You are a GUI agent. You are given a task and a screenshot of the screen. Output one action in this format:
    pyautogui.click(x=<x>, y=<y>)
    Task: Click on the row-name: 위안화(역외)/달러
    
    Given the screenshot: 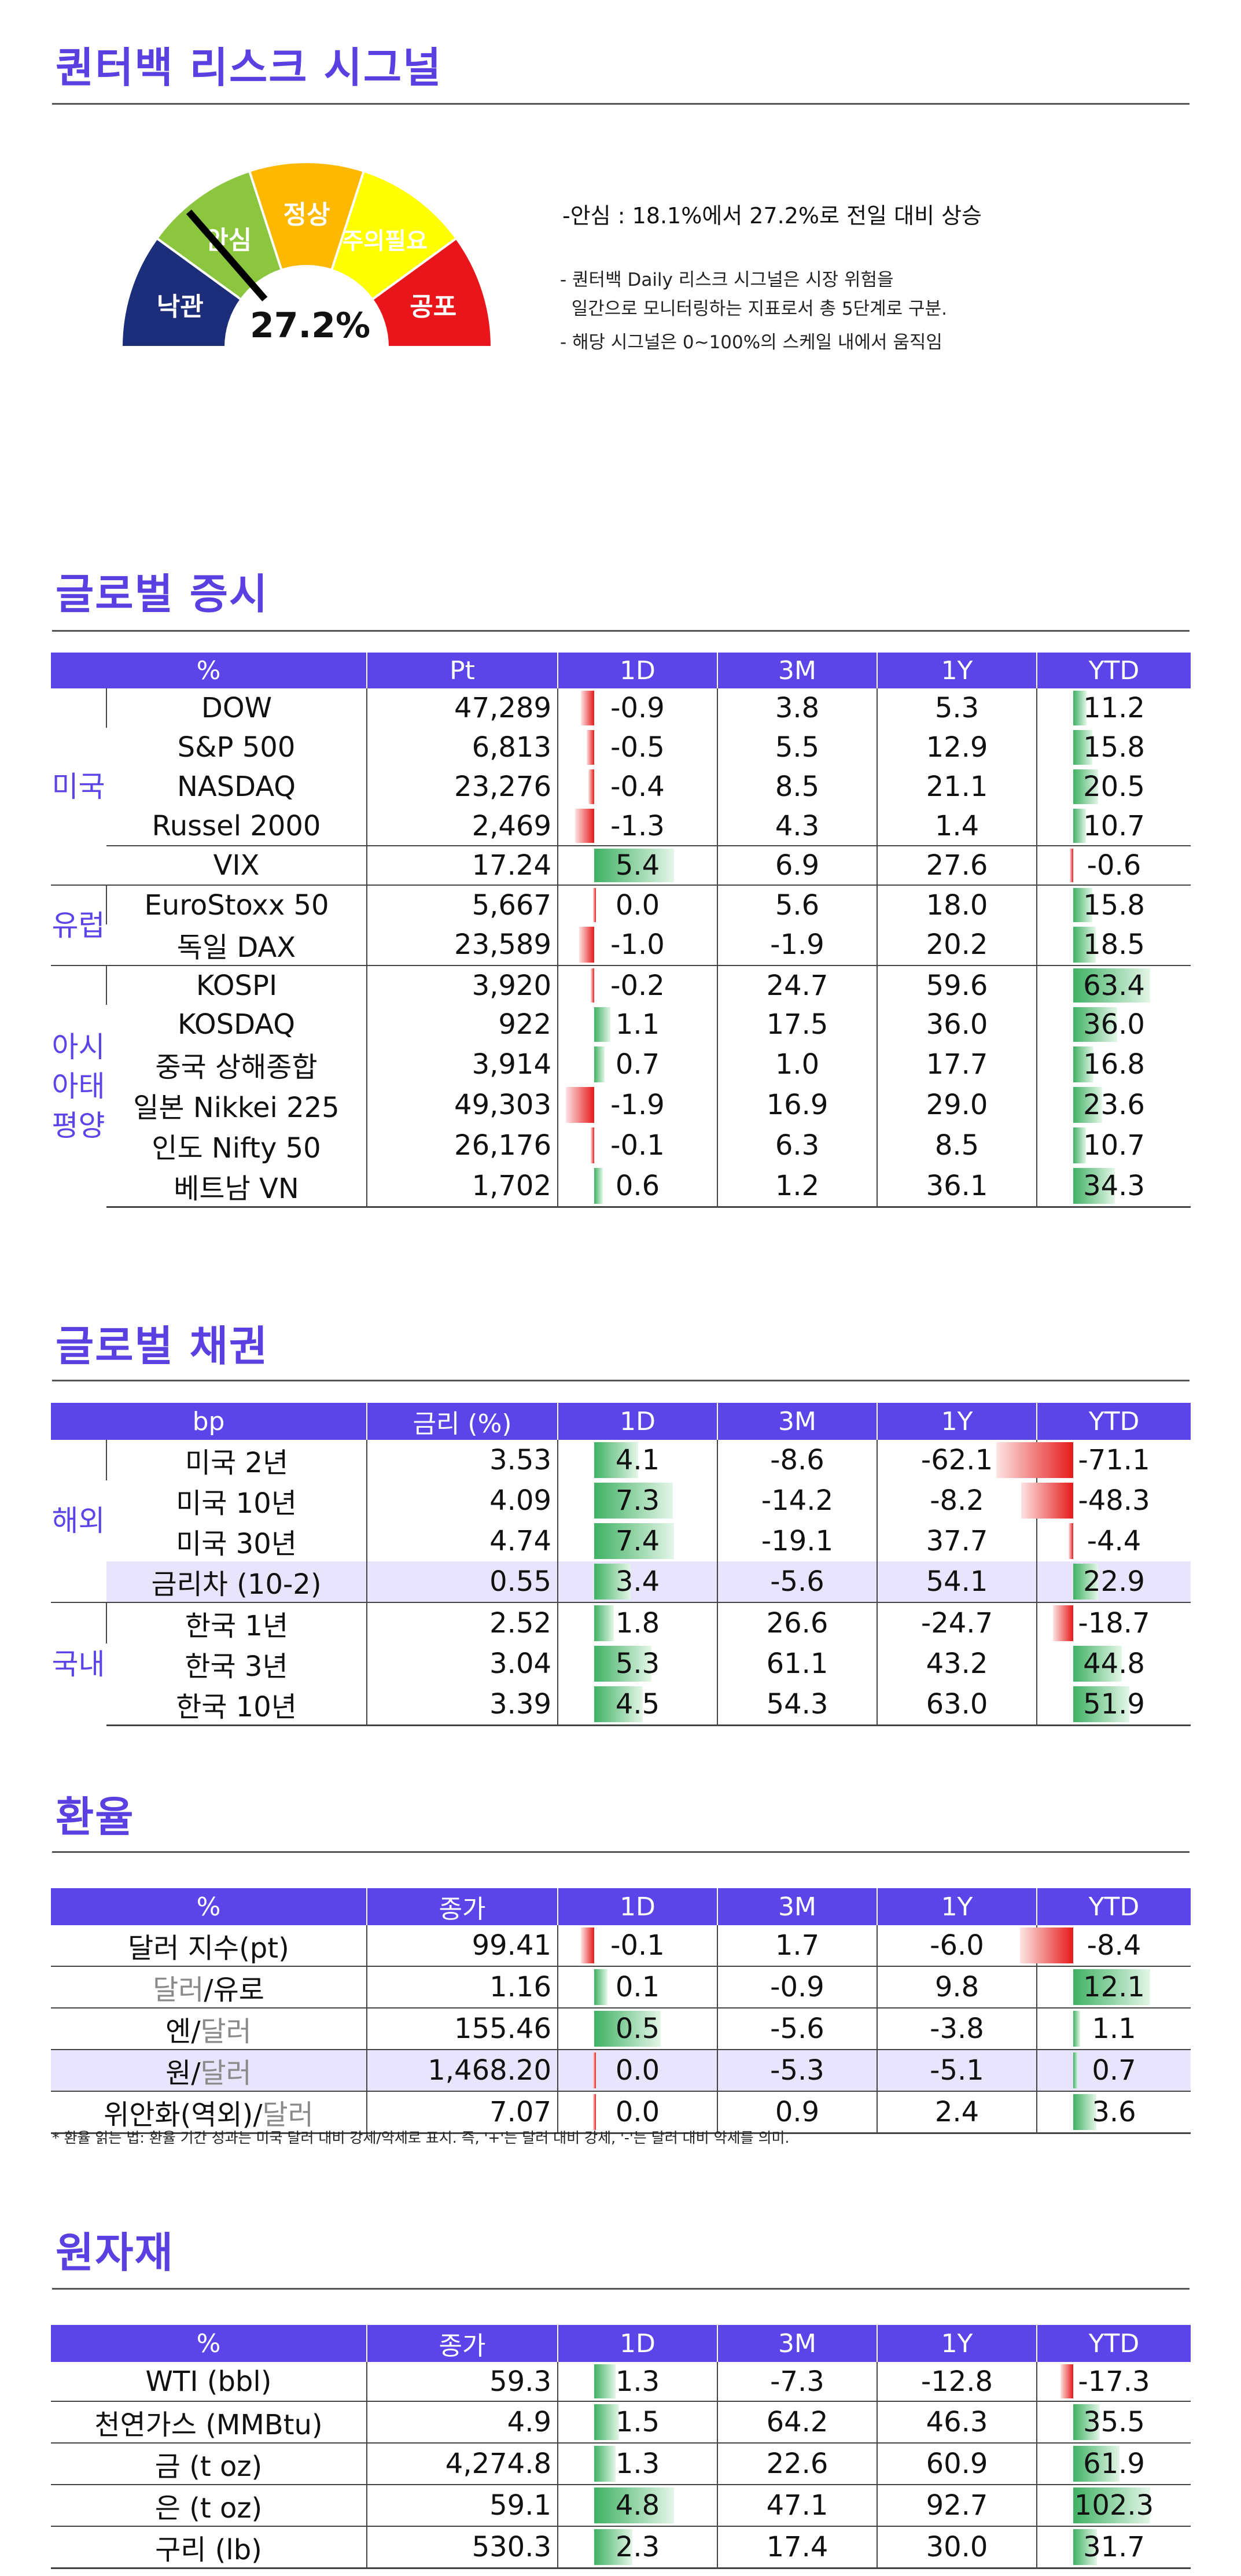 What is the action you would take?
    pyautogui.click(x=209, y=2112)
    